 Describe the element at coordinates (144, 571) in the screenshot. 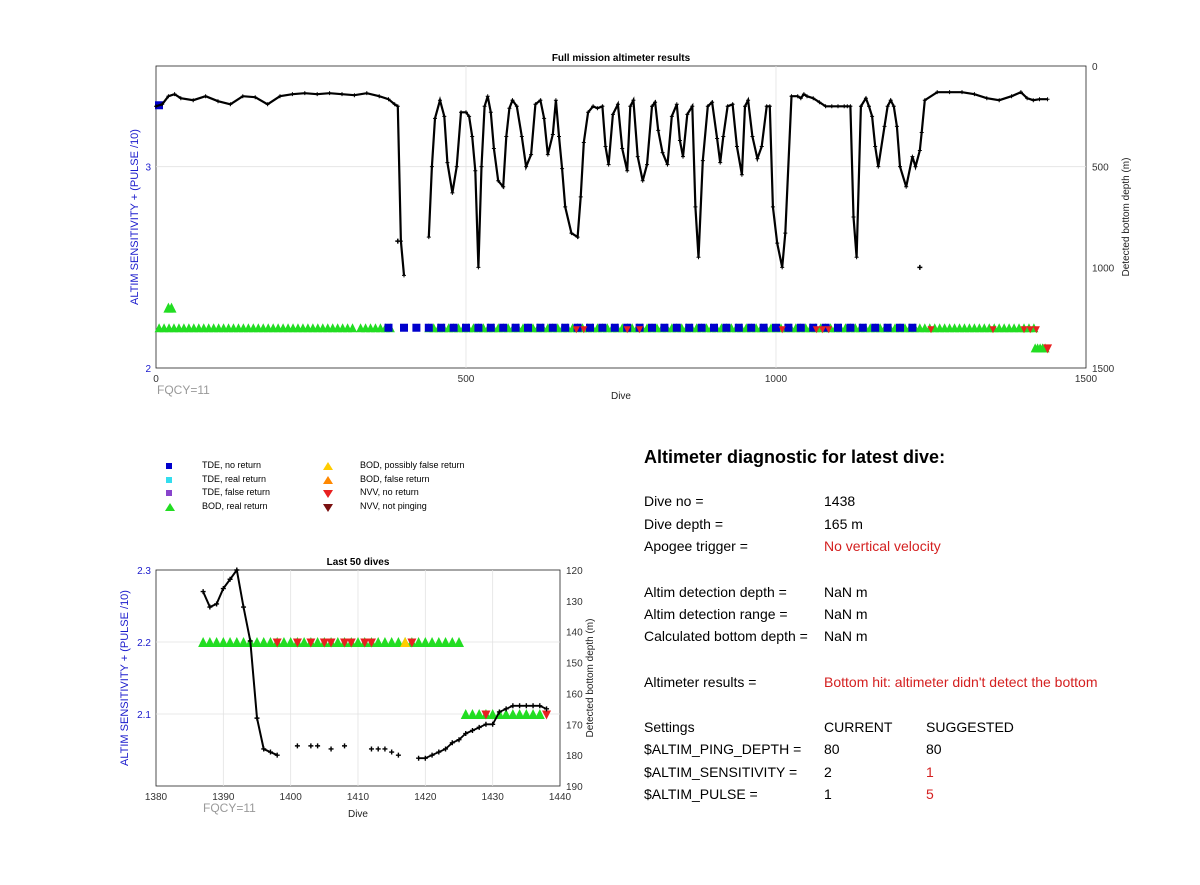

I see `y-tick-label: 2.3` at that location.